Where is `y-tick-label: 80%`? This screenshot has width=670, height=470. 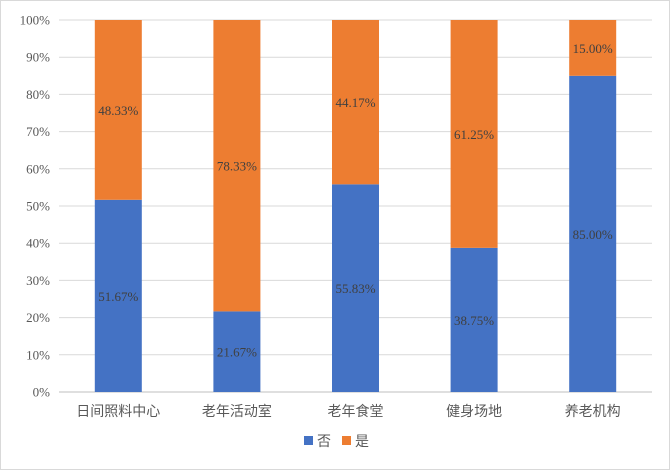 y-tick-label: 80% is located at coordinates (38, 94).